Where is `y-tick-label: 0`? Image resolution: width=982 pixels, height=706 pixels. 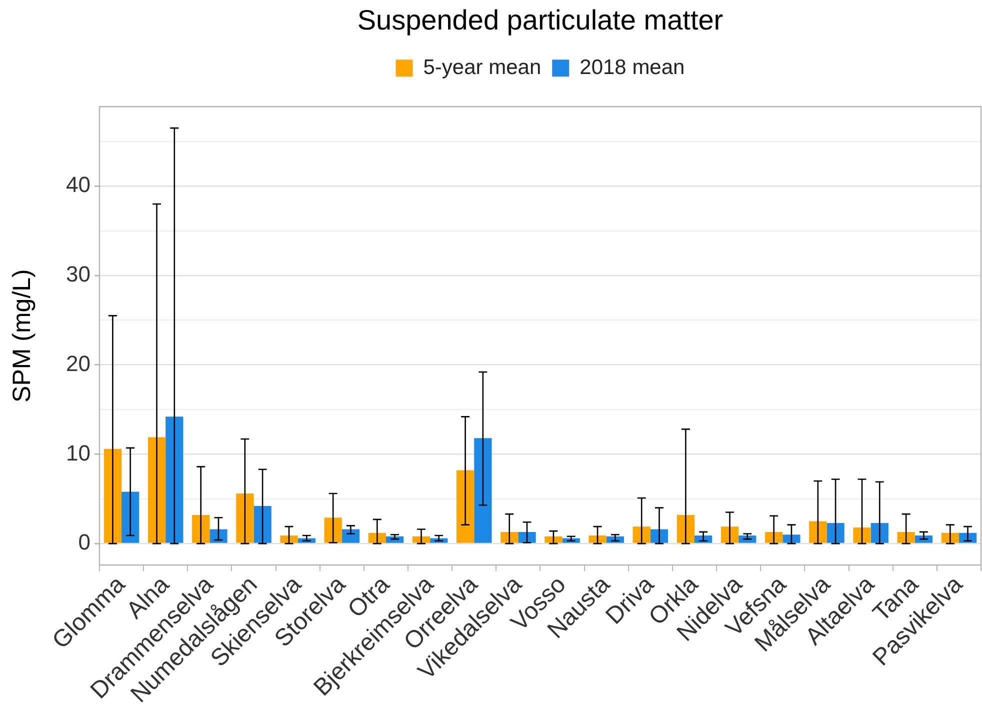 y-tick-label: 0 is located at coordinates (84, 542).